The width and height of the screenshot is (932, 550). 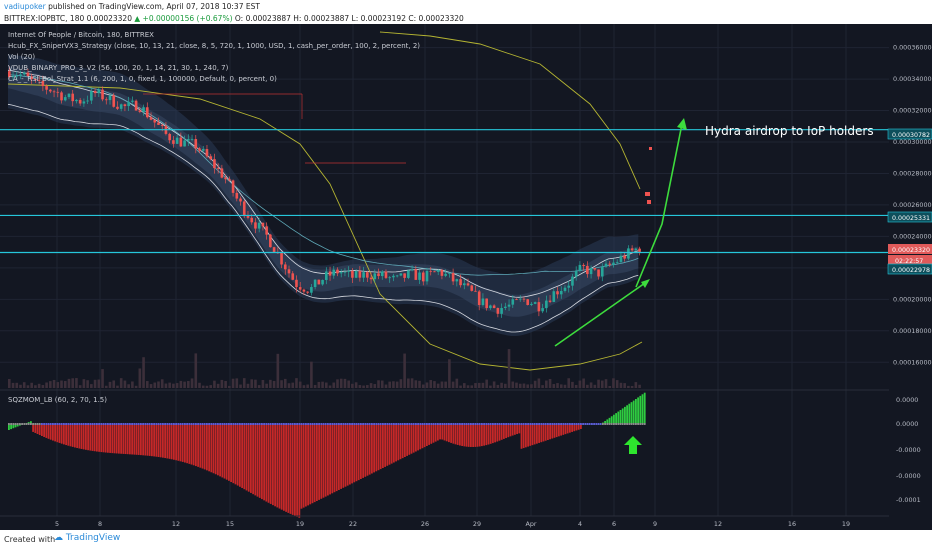 I want to click on publisher-username: vadiupoker, so click(x=25, y=6).